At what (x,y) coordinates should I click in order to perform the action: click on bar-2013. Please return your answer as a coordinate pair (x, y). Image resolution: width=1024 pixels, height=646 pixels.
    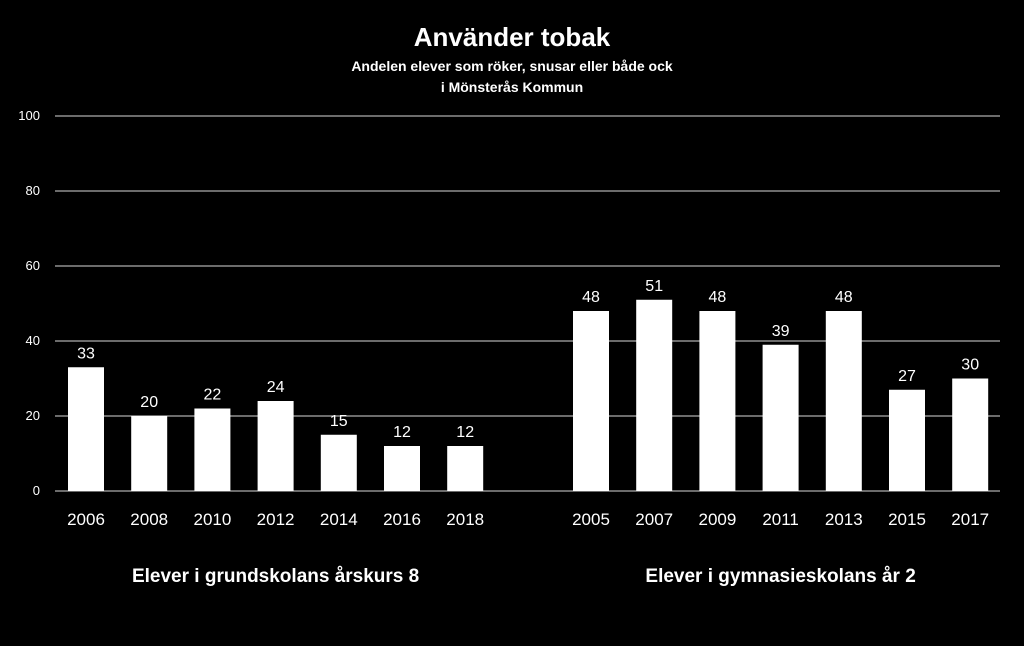
    Looking at the image, I should click on (843, 401).